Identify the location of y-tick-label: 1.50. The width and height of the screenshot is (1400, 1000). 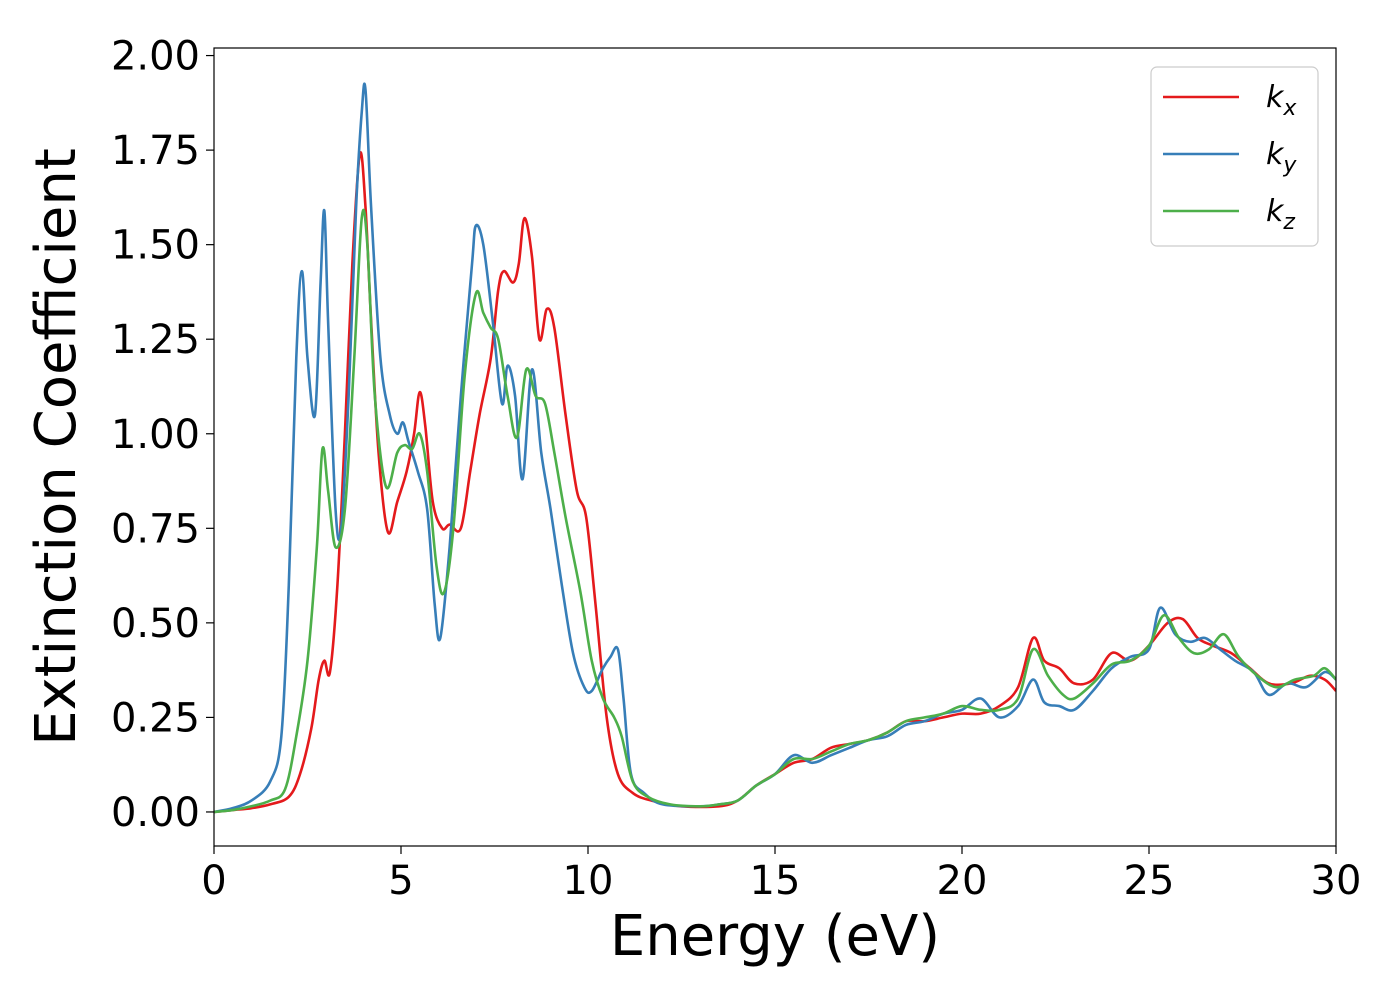
(155, 246).